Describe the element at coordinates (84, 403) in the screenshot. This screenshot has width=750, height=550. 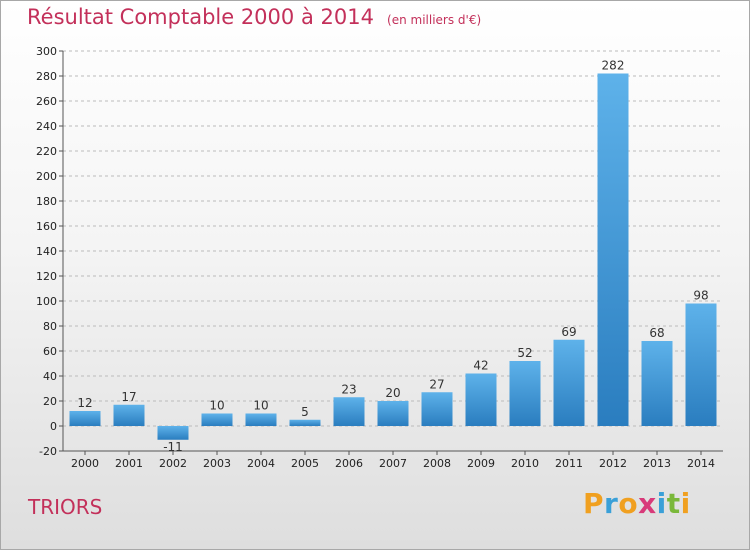
I see `data-label-2000: 12` at that location.